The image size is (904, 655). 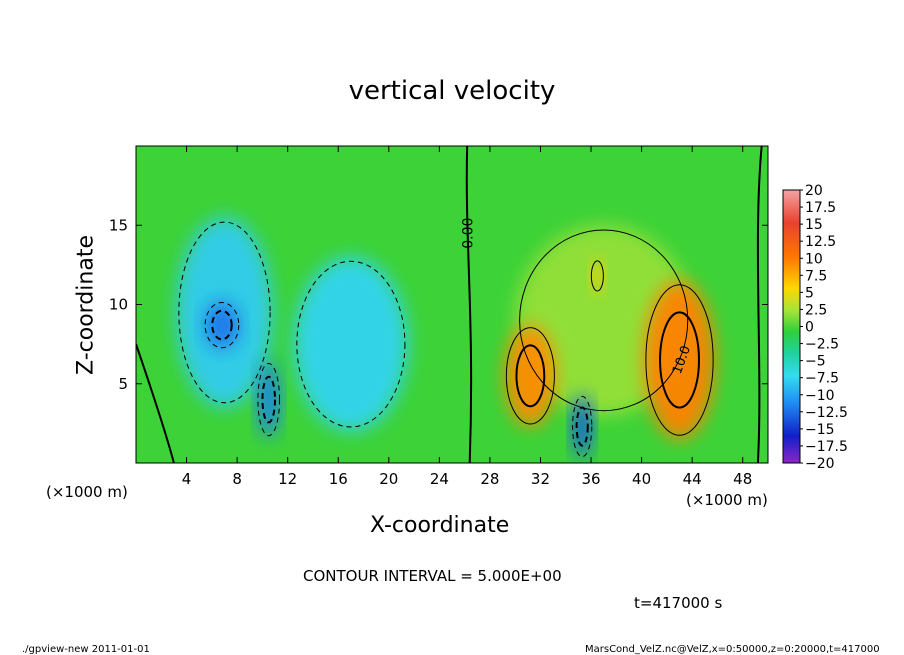 What do you see at coordinates (820, 208) in the screenshot?
I see `colorbar-label-1: 17.5` at bounding box center [820, 208].